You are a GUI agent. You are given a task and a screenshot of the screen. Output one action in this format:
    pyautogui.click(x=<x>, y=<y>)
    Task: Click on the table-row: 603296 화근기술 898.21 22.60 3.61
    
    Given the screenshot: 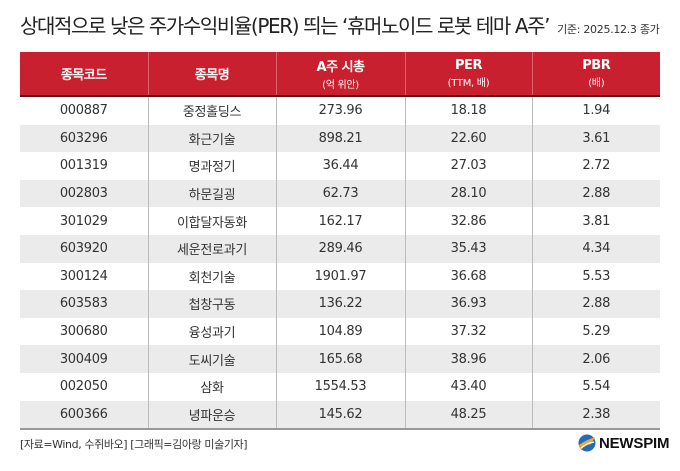 What is the action you would take?
    pyautogui.click(x=340, y=138)
    